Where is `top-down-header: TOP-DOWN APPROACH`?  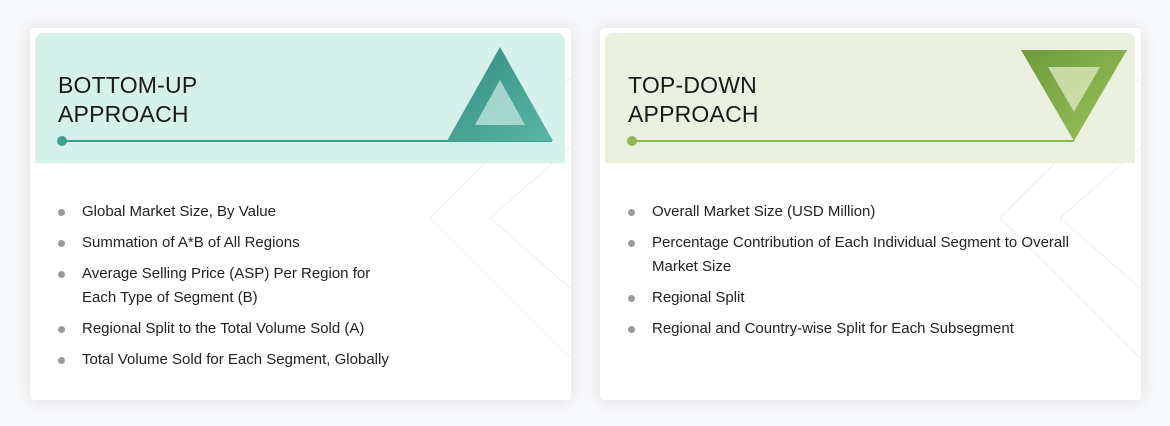
top-down-header: TOP-DOWN APPROACH is located at coordinates (870, 98).